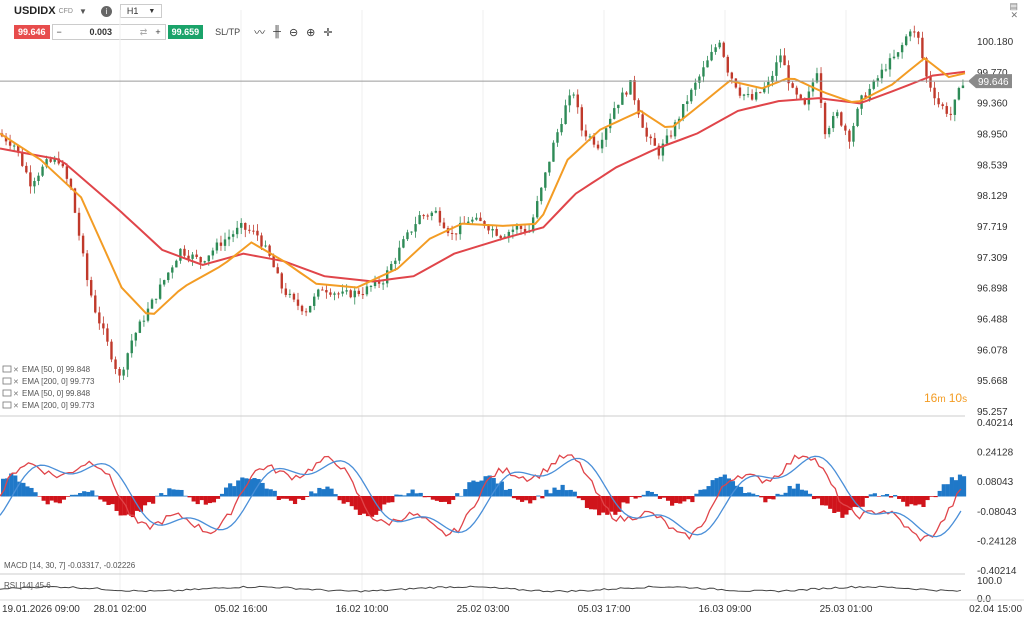 This screenshot has width=1024, height=619. What do you see at coordinates (70, 565) in the screenshot?
I see `macd-legend: MACD [14, 30, 7] -0.03317, -0.02226` at bounding box center [70, 565].